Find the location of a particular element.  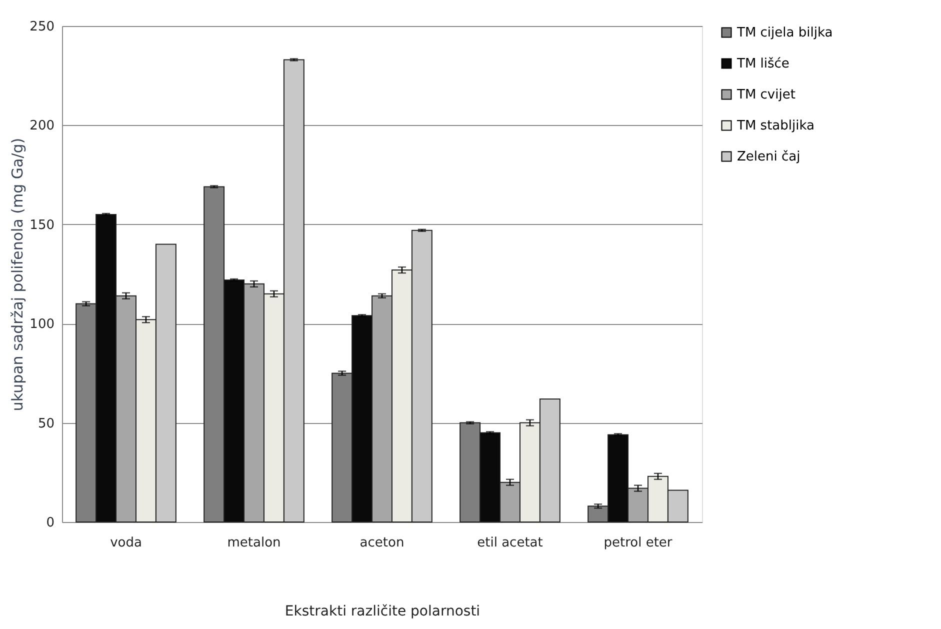

y-tick-label: 50 is located at coordinates (46, 424).